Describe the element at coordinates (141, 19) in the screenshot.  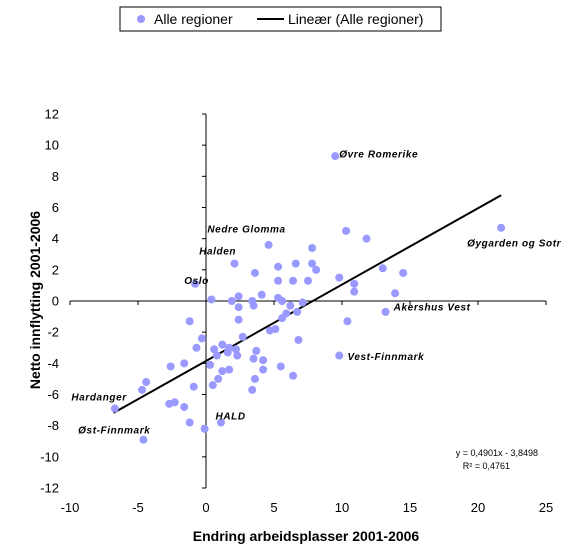
I see `legend-marker-points` at that location.